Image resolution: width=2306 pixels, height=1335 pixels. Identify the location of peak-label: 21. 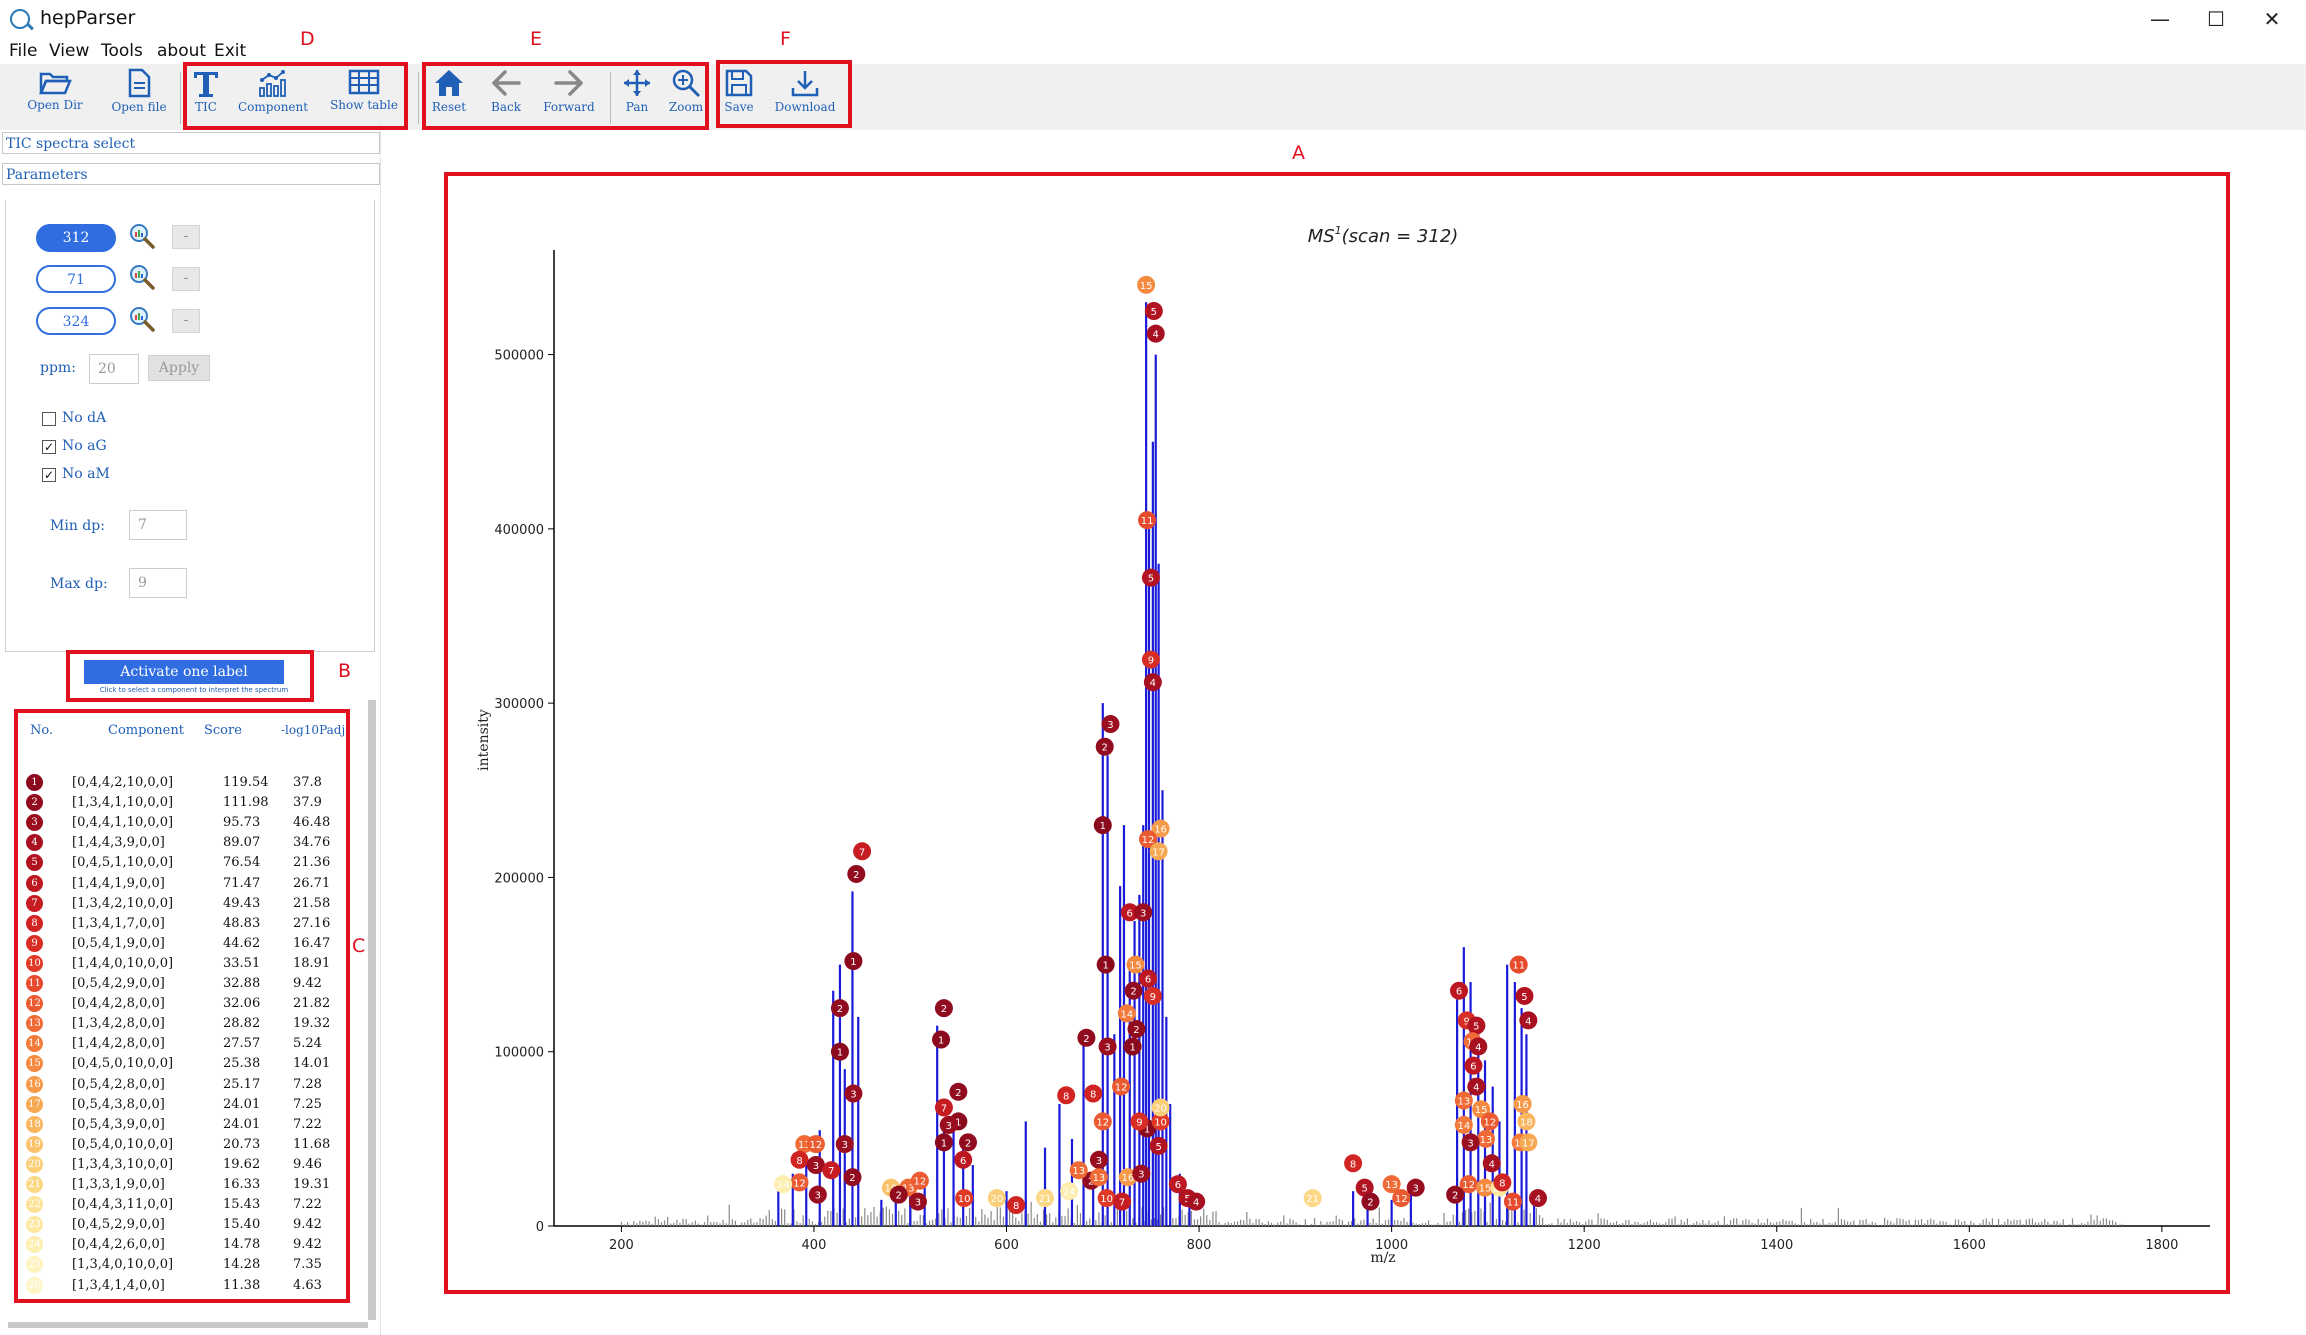
(1312, 1198).